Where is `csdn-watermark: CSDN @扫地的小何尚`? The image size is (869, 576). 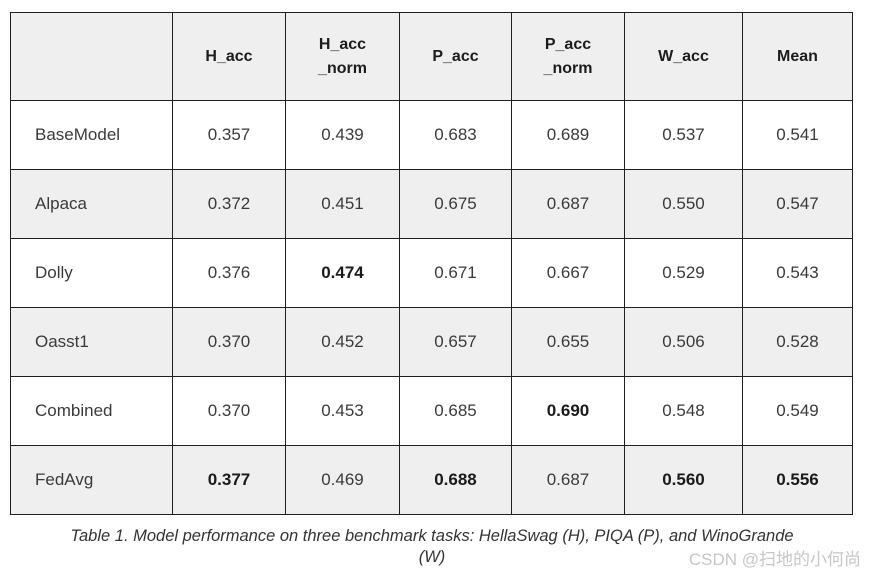
csdn-watermark: CSDN @扫地的小何尚 is located at coordinates (774, 559).